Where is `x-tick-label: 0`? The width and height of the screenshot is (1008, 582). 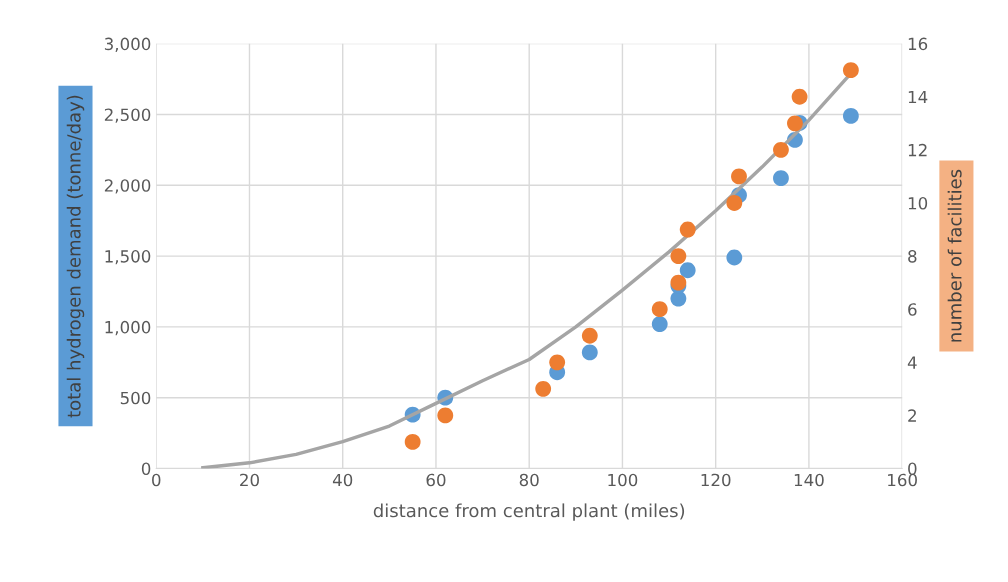 x-tick-label: 0 is located at coordinates (156, 480).